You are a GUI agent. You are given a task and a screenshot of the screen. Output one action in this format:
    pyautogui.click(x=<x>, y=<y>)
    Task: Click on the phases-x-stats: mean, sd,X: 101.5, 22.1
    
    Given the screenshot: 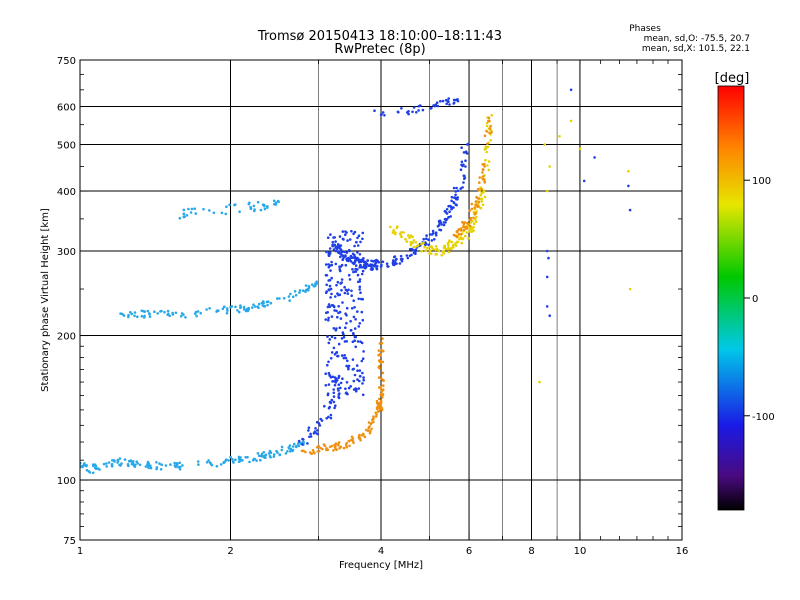 What is the action you would take?
    pyautogui.click(x=696, y=49)
    